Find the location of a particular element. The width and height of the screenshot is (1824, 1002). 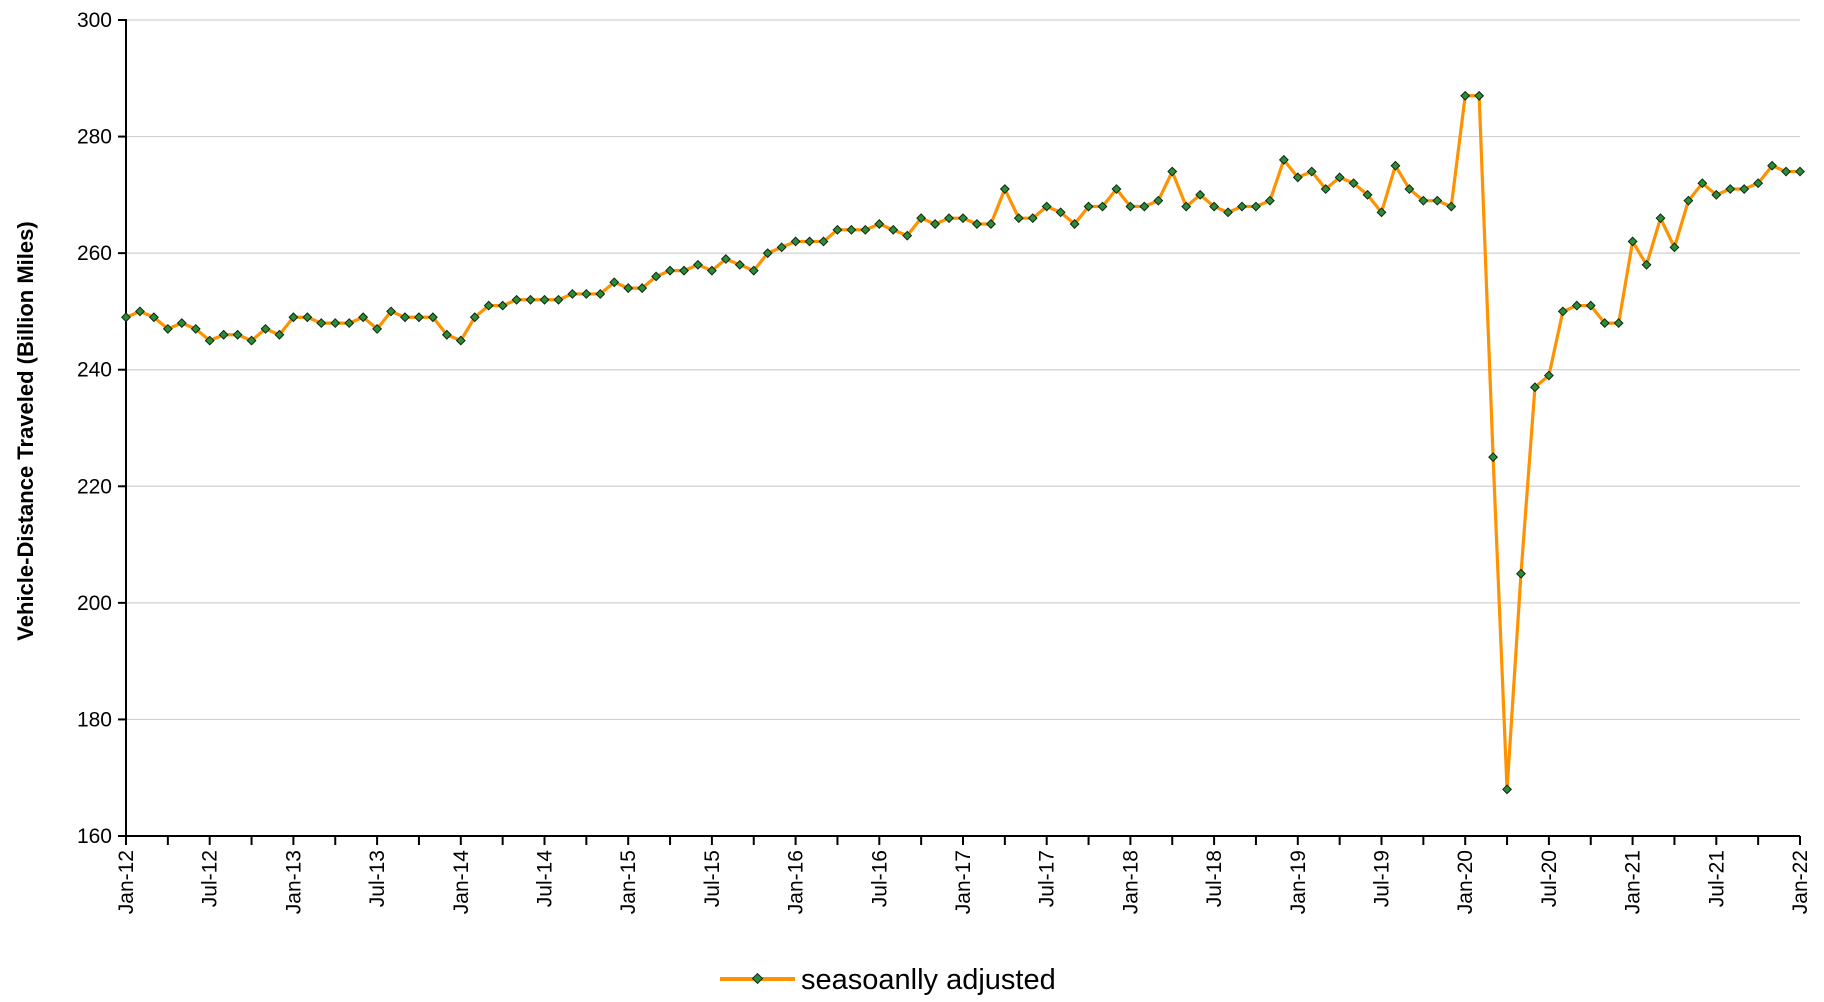

y-tick-label: 200 is located at coordinates (94, 603).